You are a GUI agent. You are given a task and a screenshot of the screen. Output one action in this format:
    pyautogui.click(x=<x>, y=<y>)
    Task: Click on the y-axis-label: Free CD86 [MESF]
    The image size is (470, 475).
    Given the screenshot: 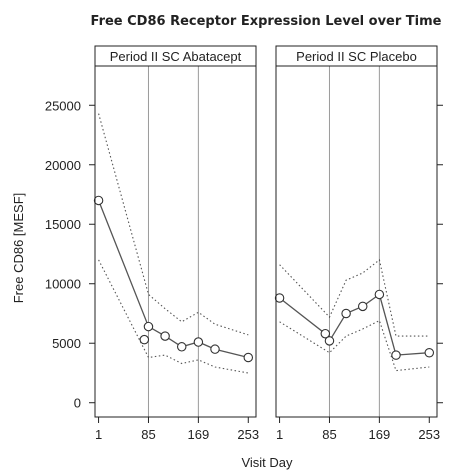 What is the action you would take?
    pyautogui.click(x=18, y=248)
    